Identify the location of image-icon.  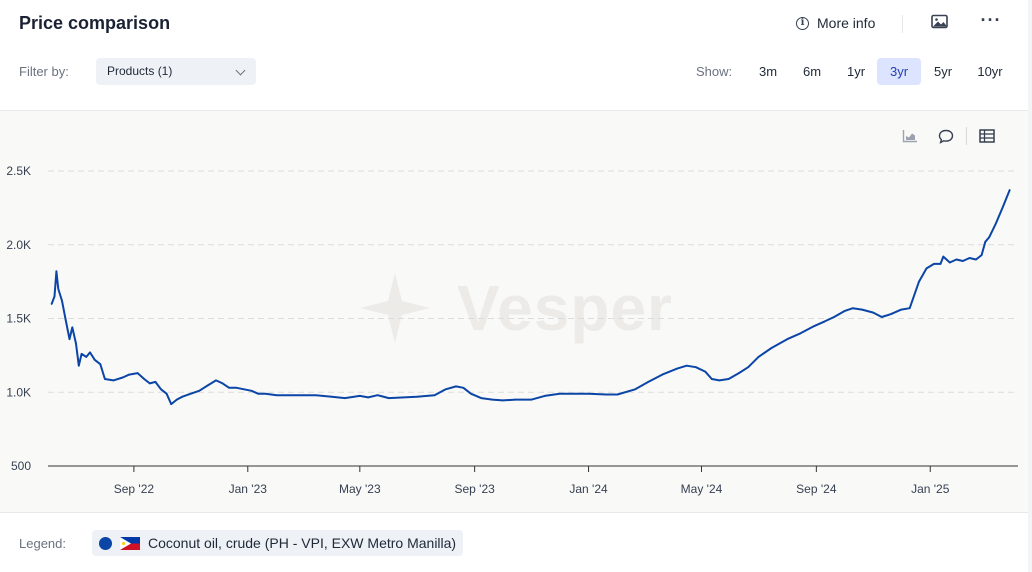
(941, 23).